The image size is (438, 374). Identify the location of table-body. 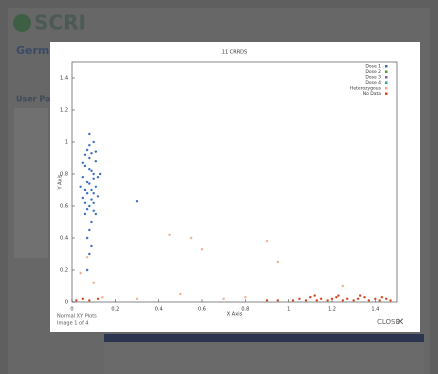
(264, 358).